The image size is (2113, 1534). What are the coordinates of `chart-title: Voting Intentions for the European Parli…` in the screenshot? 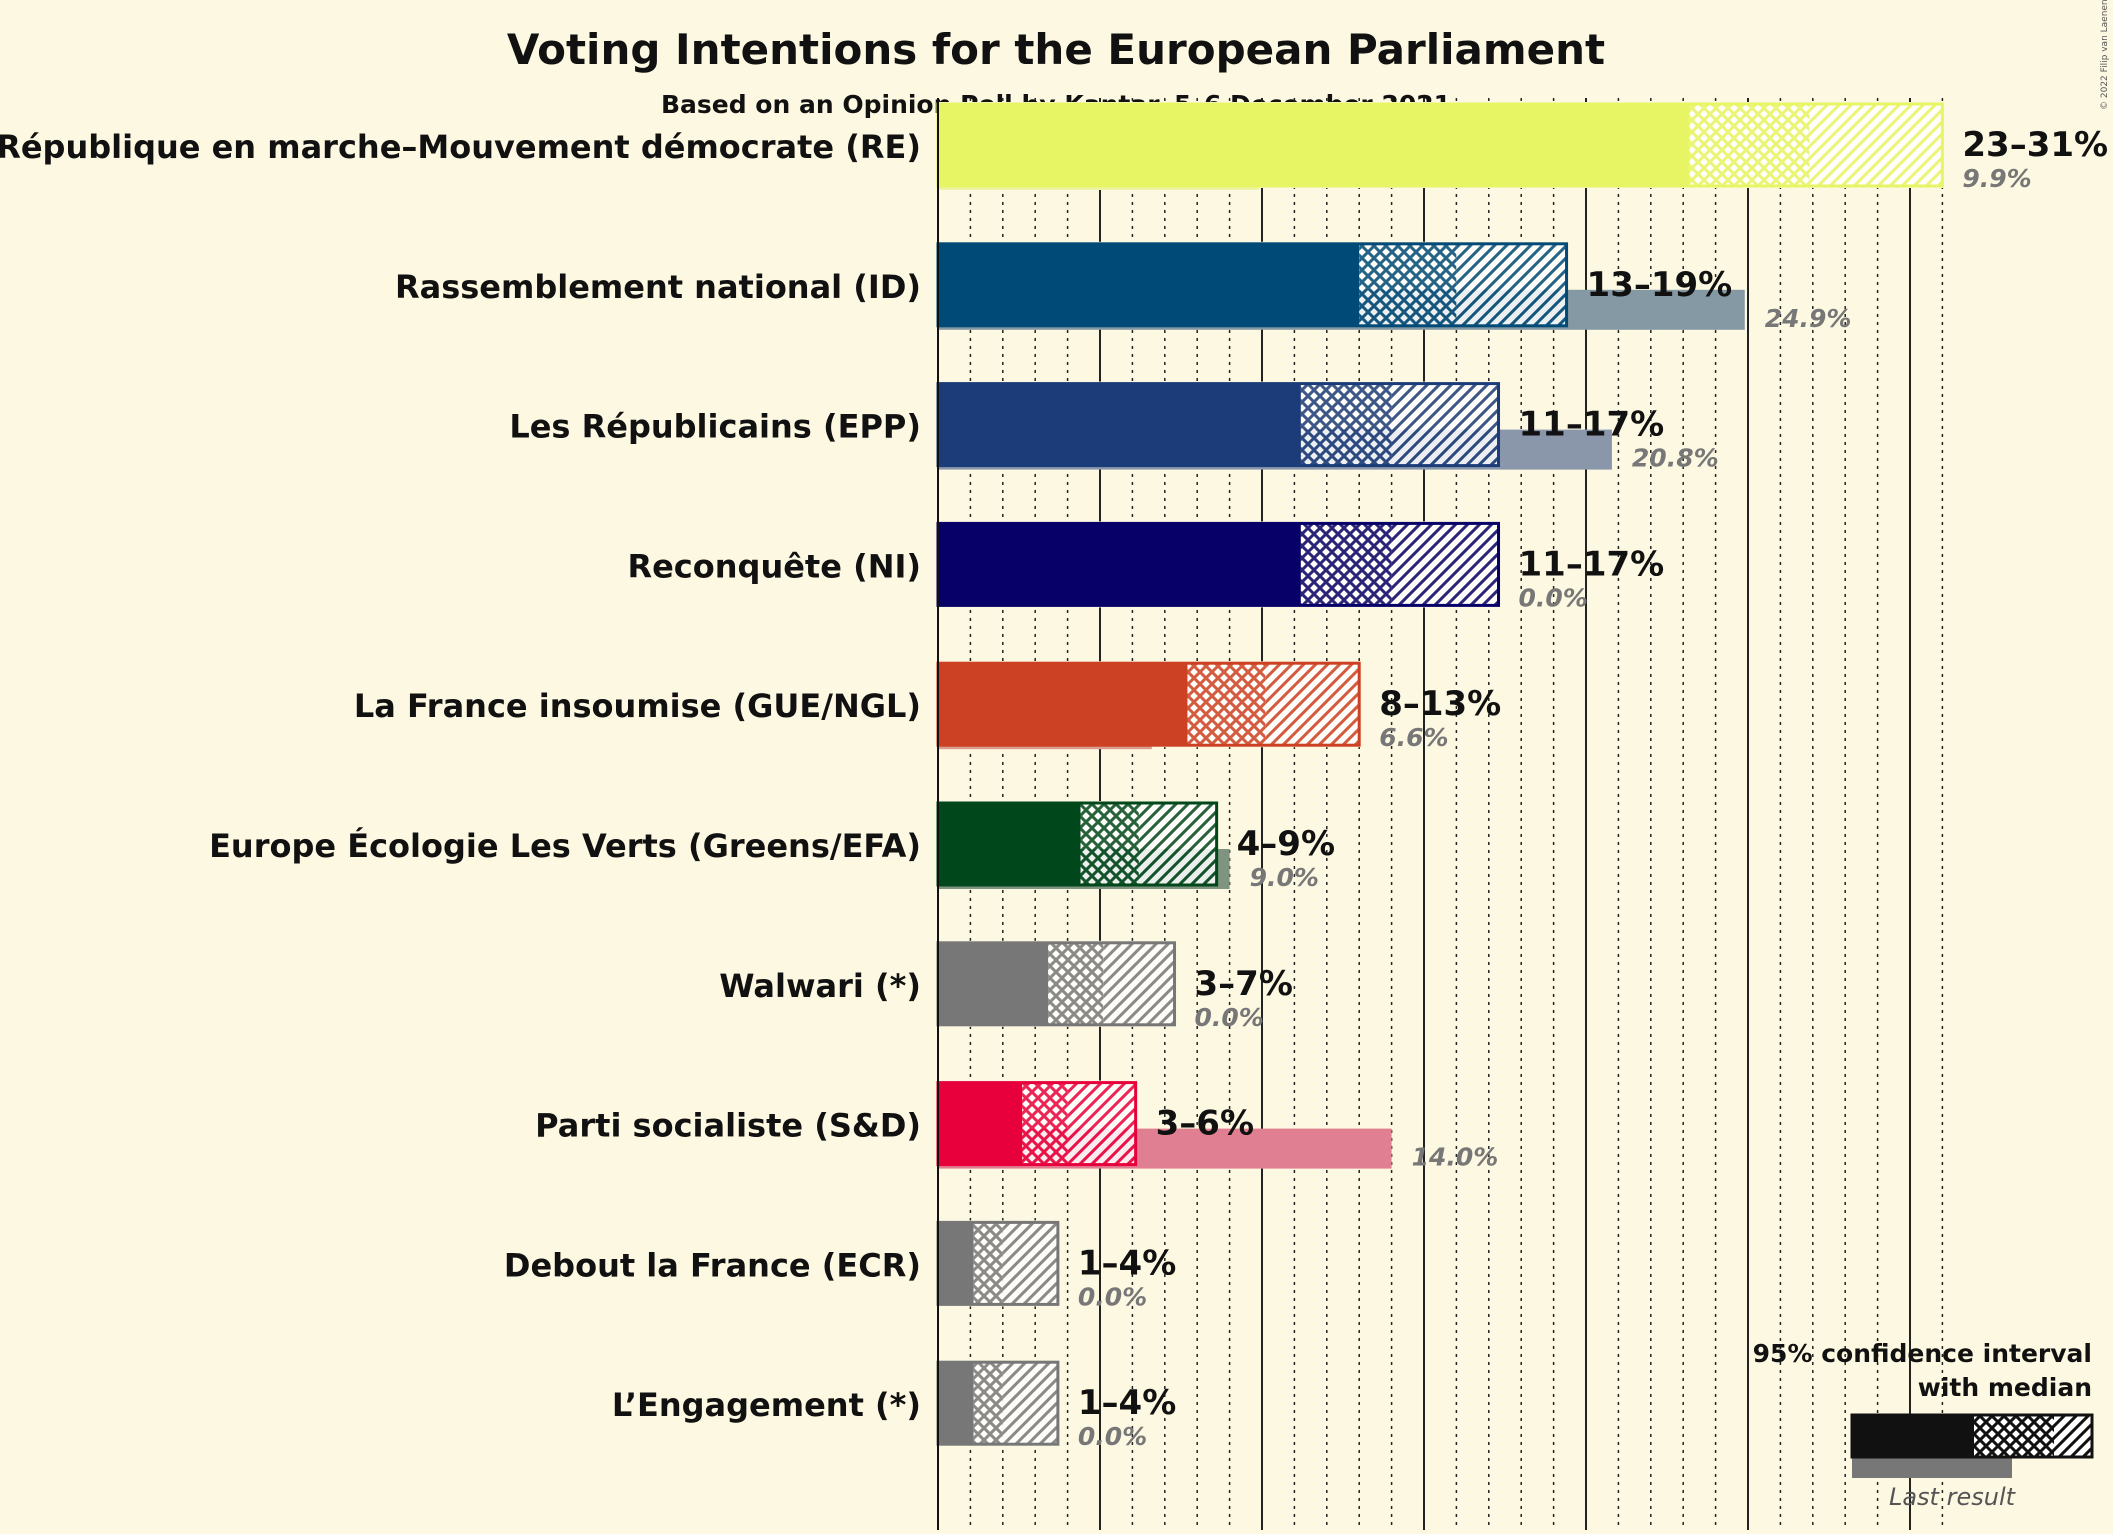 It's located at (1056, 49).